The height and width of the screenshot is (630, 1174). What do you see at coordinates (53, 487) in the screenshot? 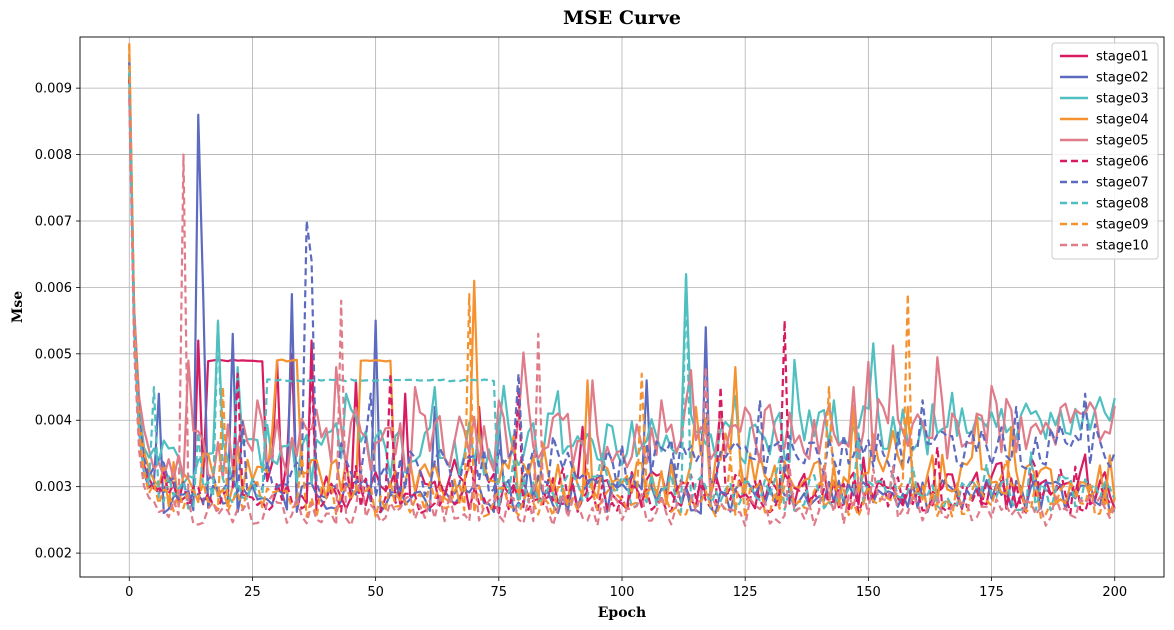
I see `y-tick-label: 0.003` at bounding box center [53, 487].